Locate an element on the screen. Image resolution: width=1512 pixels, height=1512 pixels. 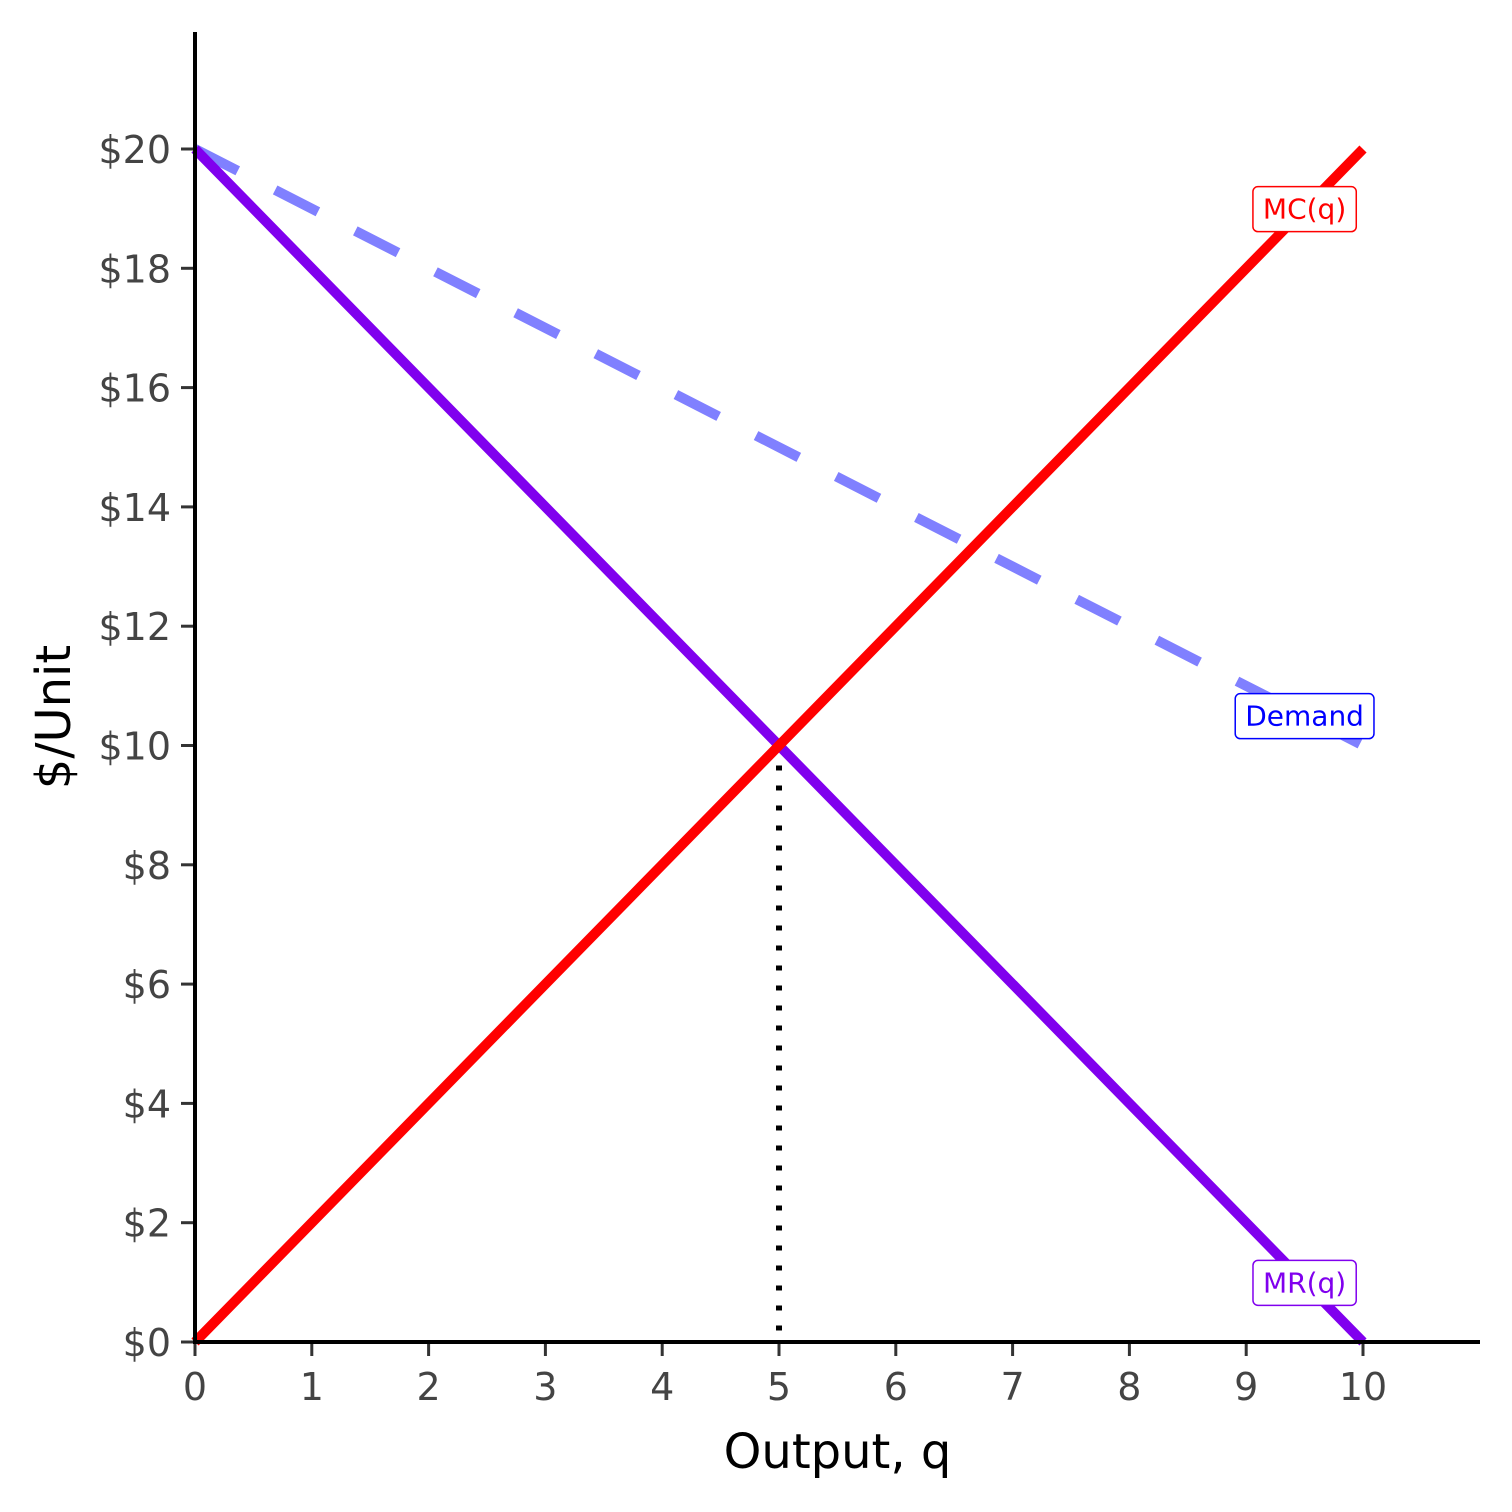
x-tick-label: 6 is located at coordinates (896, 1387).